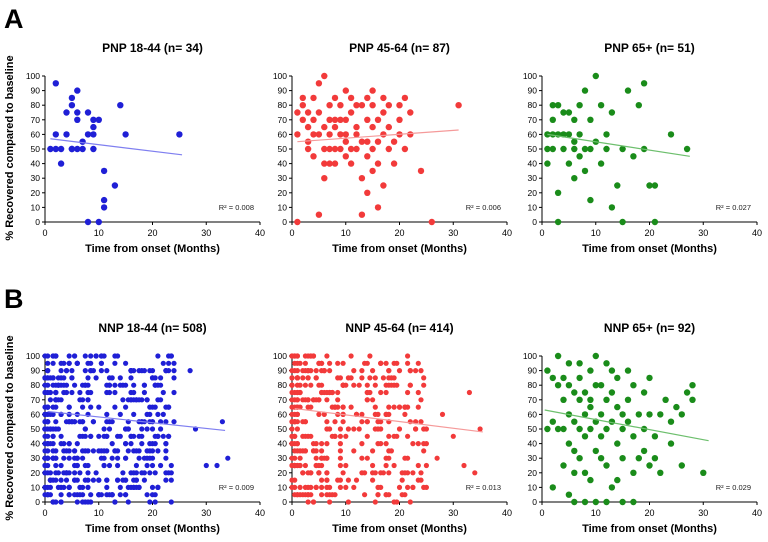  I want to click on chart-title: NNP 18-44 (n= 508), so click(152, 328).